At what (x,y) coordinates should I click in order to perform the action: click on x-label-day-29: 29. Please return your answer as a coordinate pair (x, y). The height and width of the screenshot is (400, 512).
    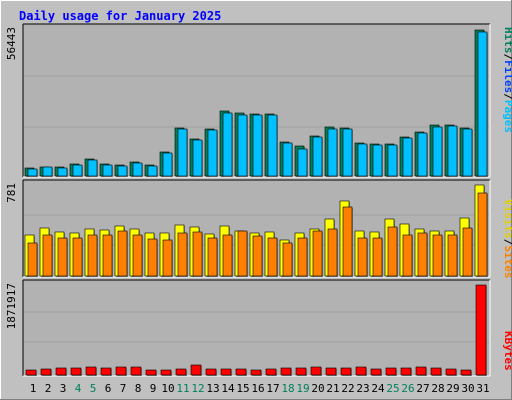
    Looking at the image, I should click on (452, 388).